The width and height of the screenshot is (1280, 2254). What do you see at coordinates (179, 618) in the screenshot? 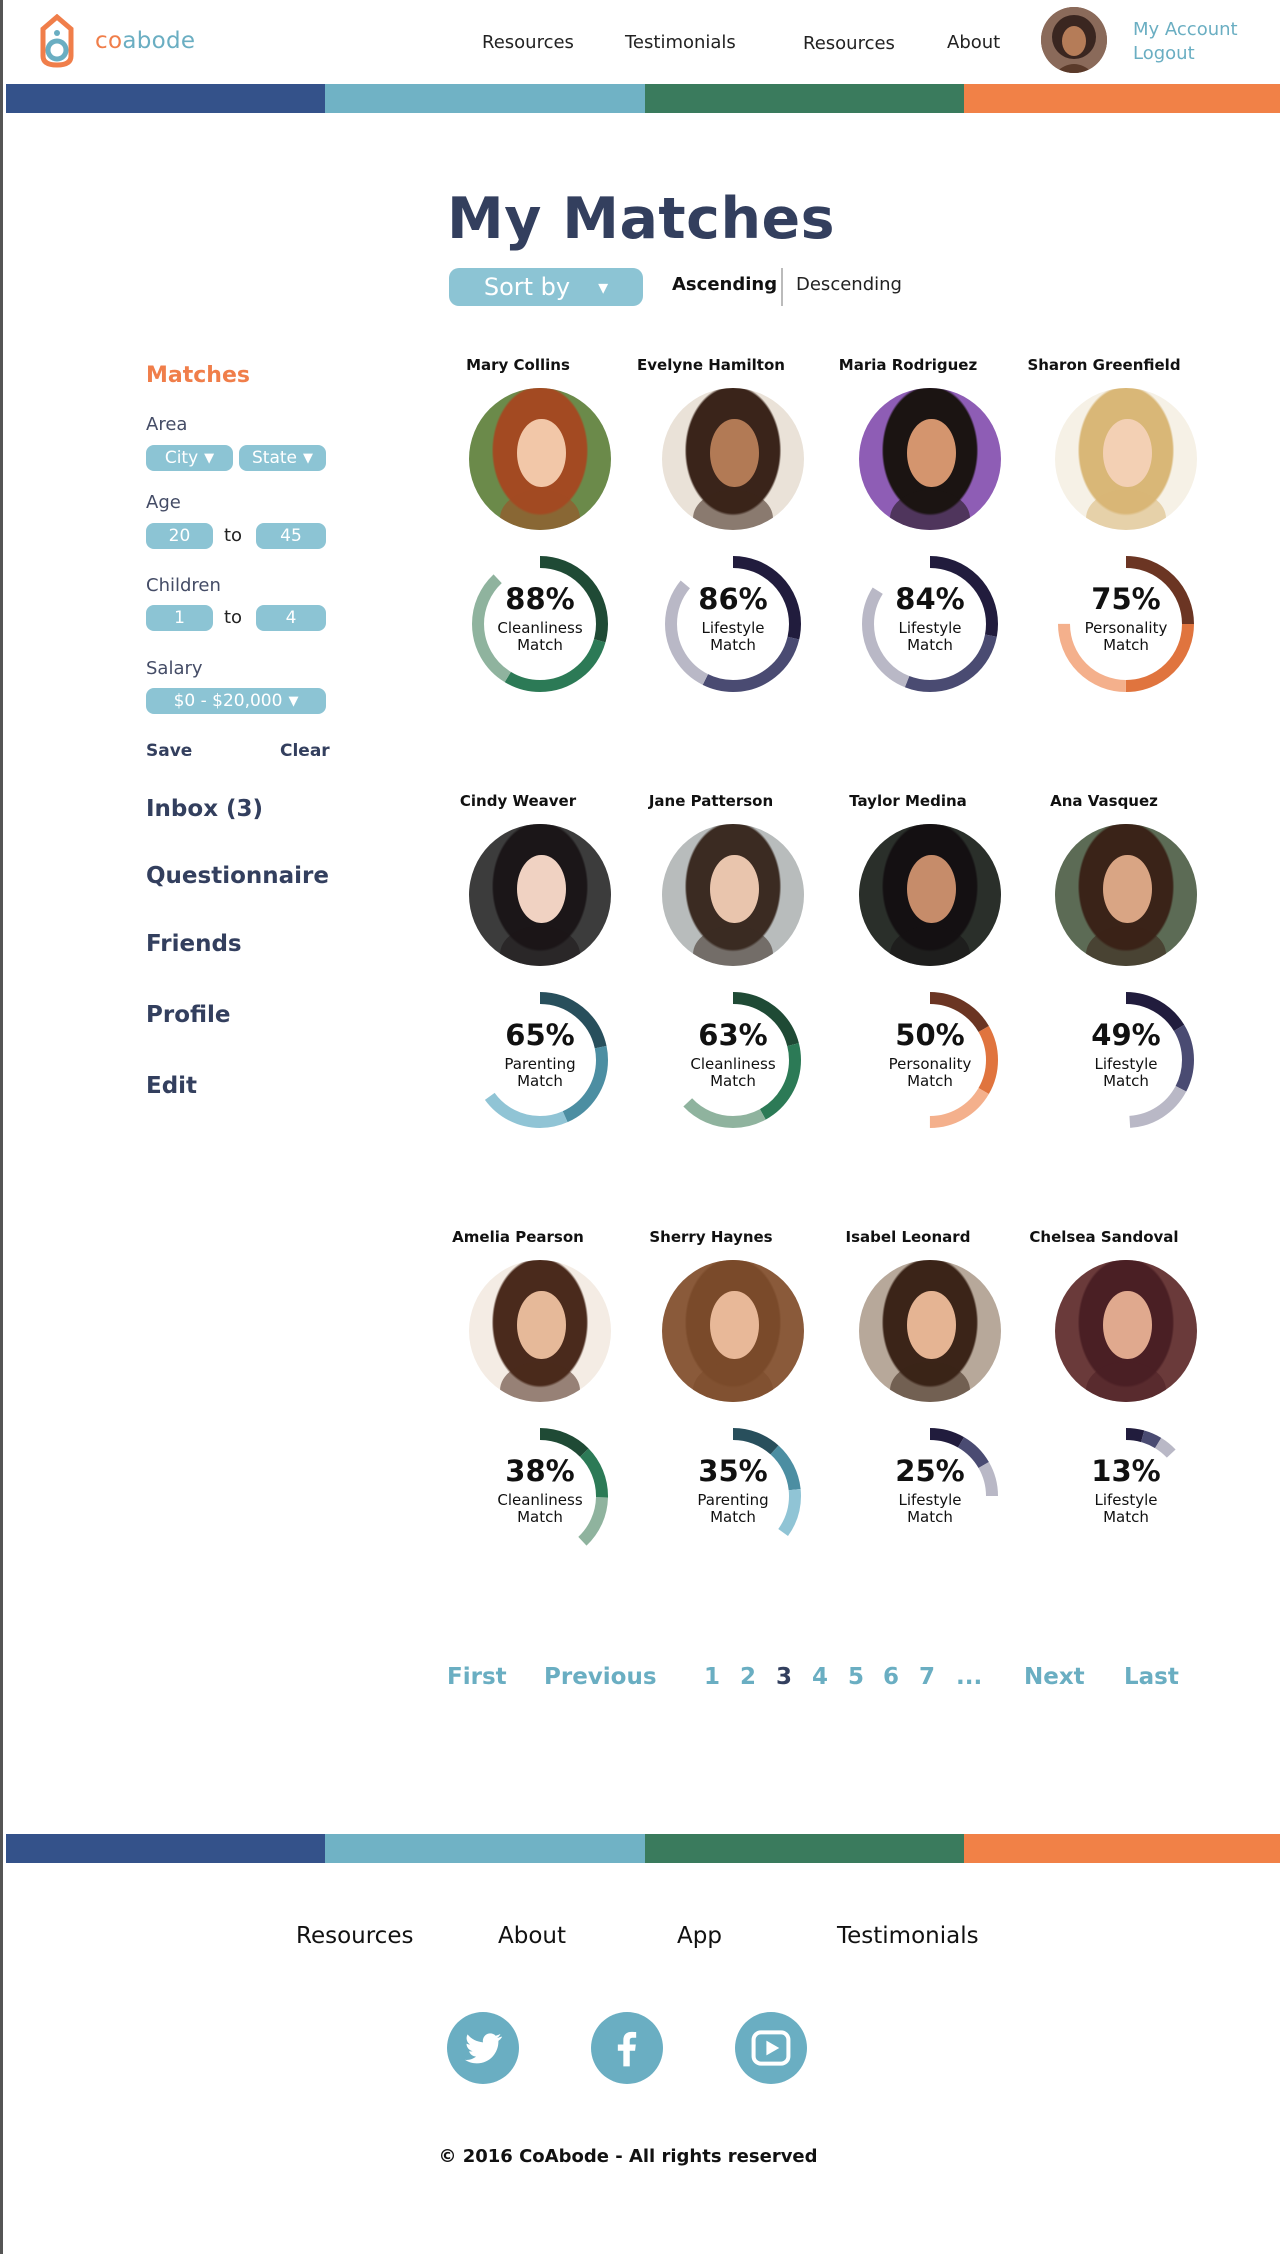
I see `children-min-input: 1` at bounding box center [179, 618].